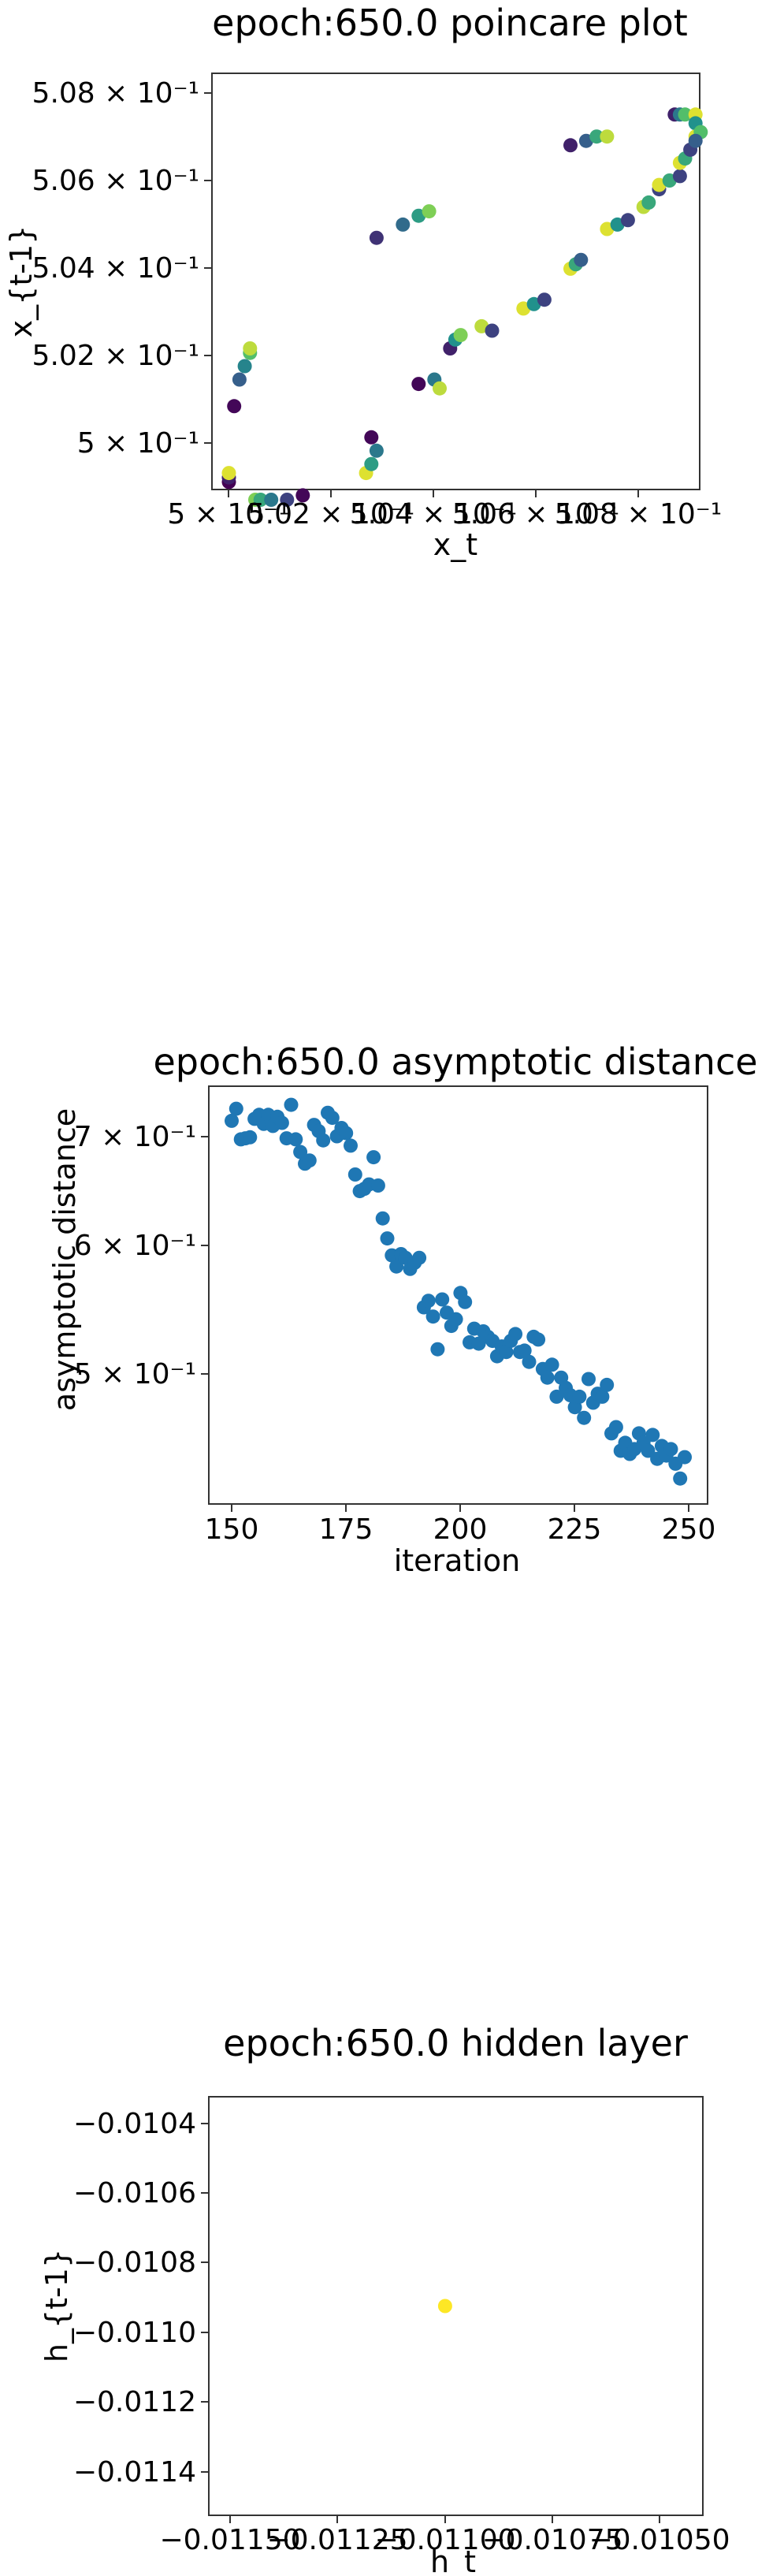 This screenshot has height=2576, width=758. I want to click on asymptotic-title: epoch:650.0 asymptotic distance, so click(455, 1061).